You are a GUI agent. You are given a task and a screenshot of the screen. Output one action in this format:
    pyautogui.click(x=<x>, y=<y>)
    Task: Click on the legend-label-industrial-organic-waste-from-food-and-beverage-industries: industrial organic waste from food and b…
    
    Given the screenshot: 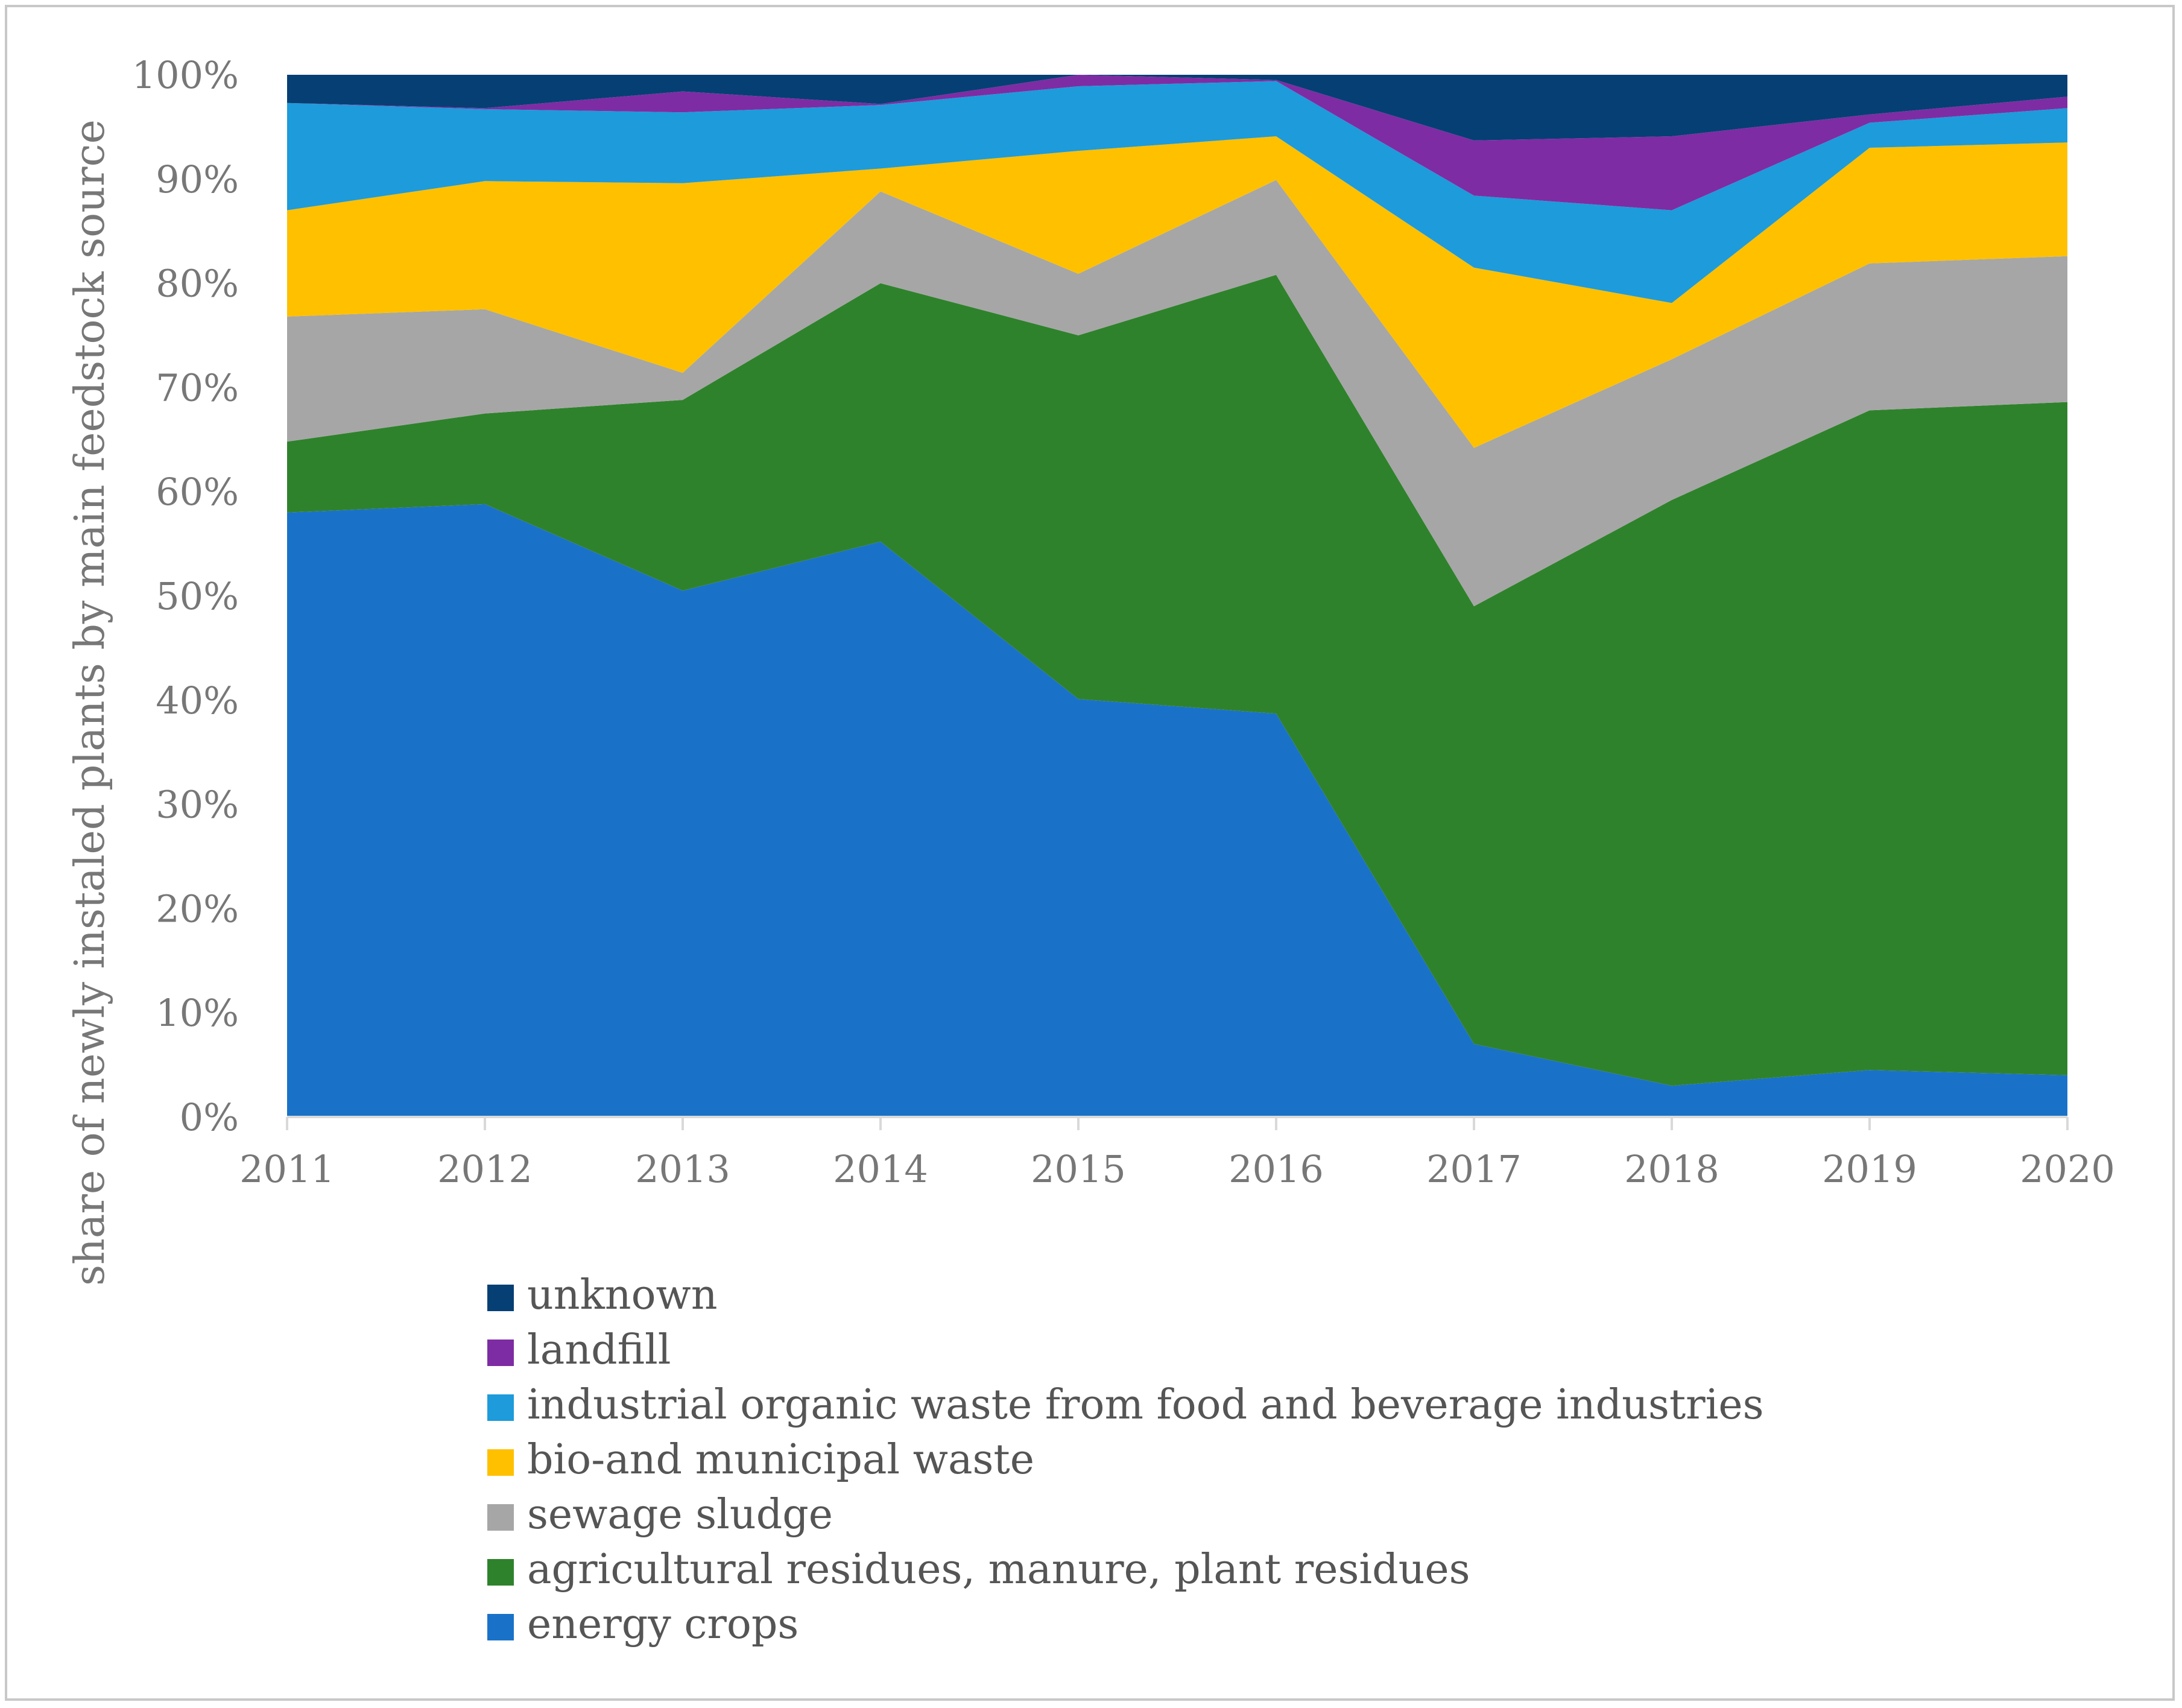 What is the action you would take?
    pyautogui.click(x=1146, y=1405)
    